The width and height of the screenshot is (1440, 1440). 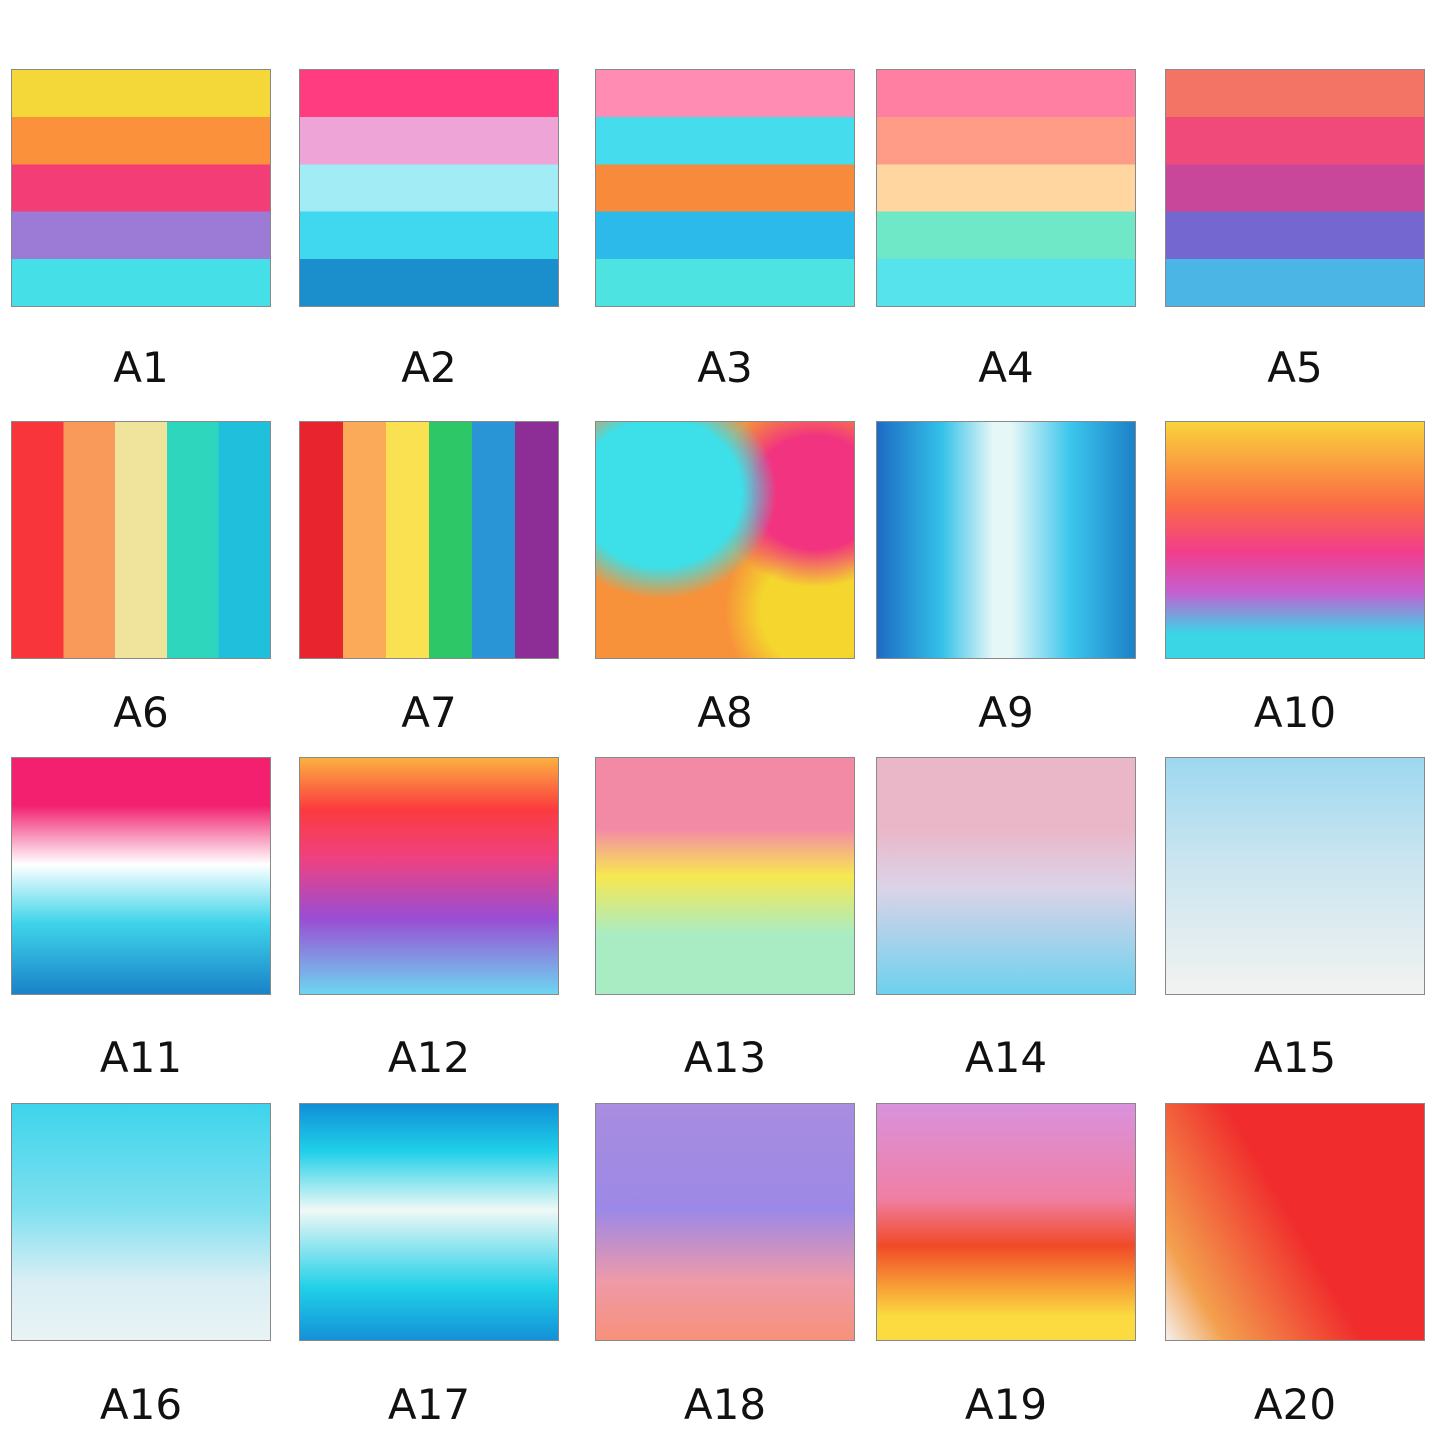 I want to click on swatch-label: A11, so click(x=141, y=1057).